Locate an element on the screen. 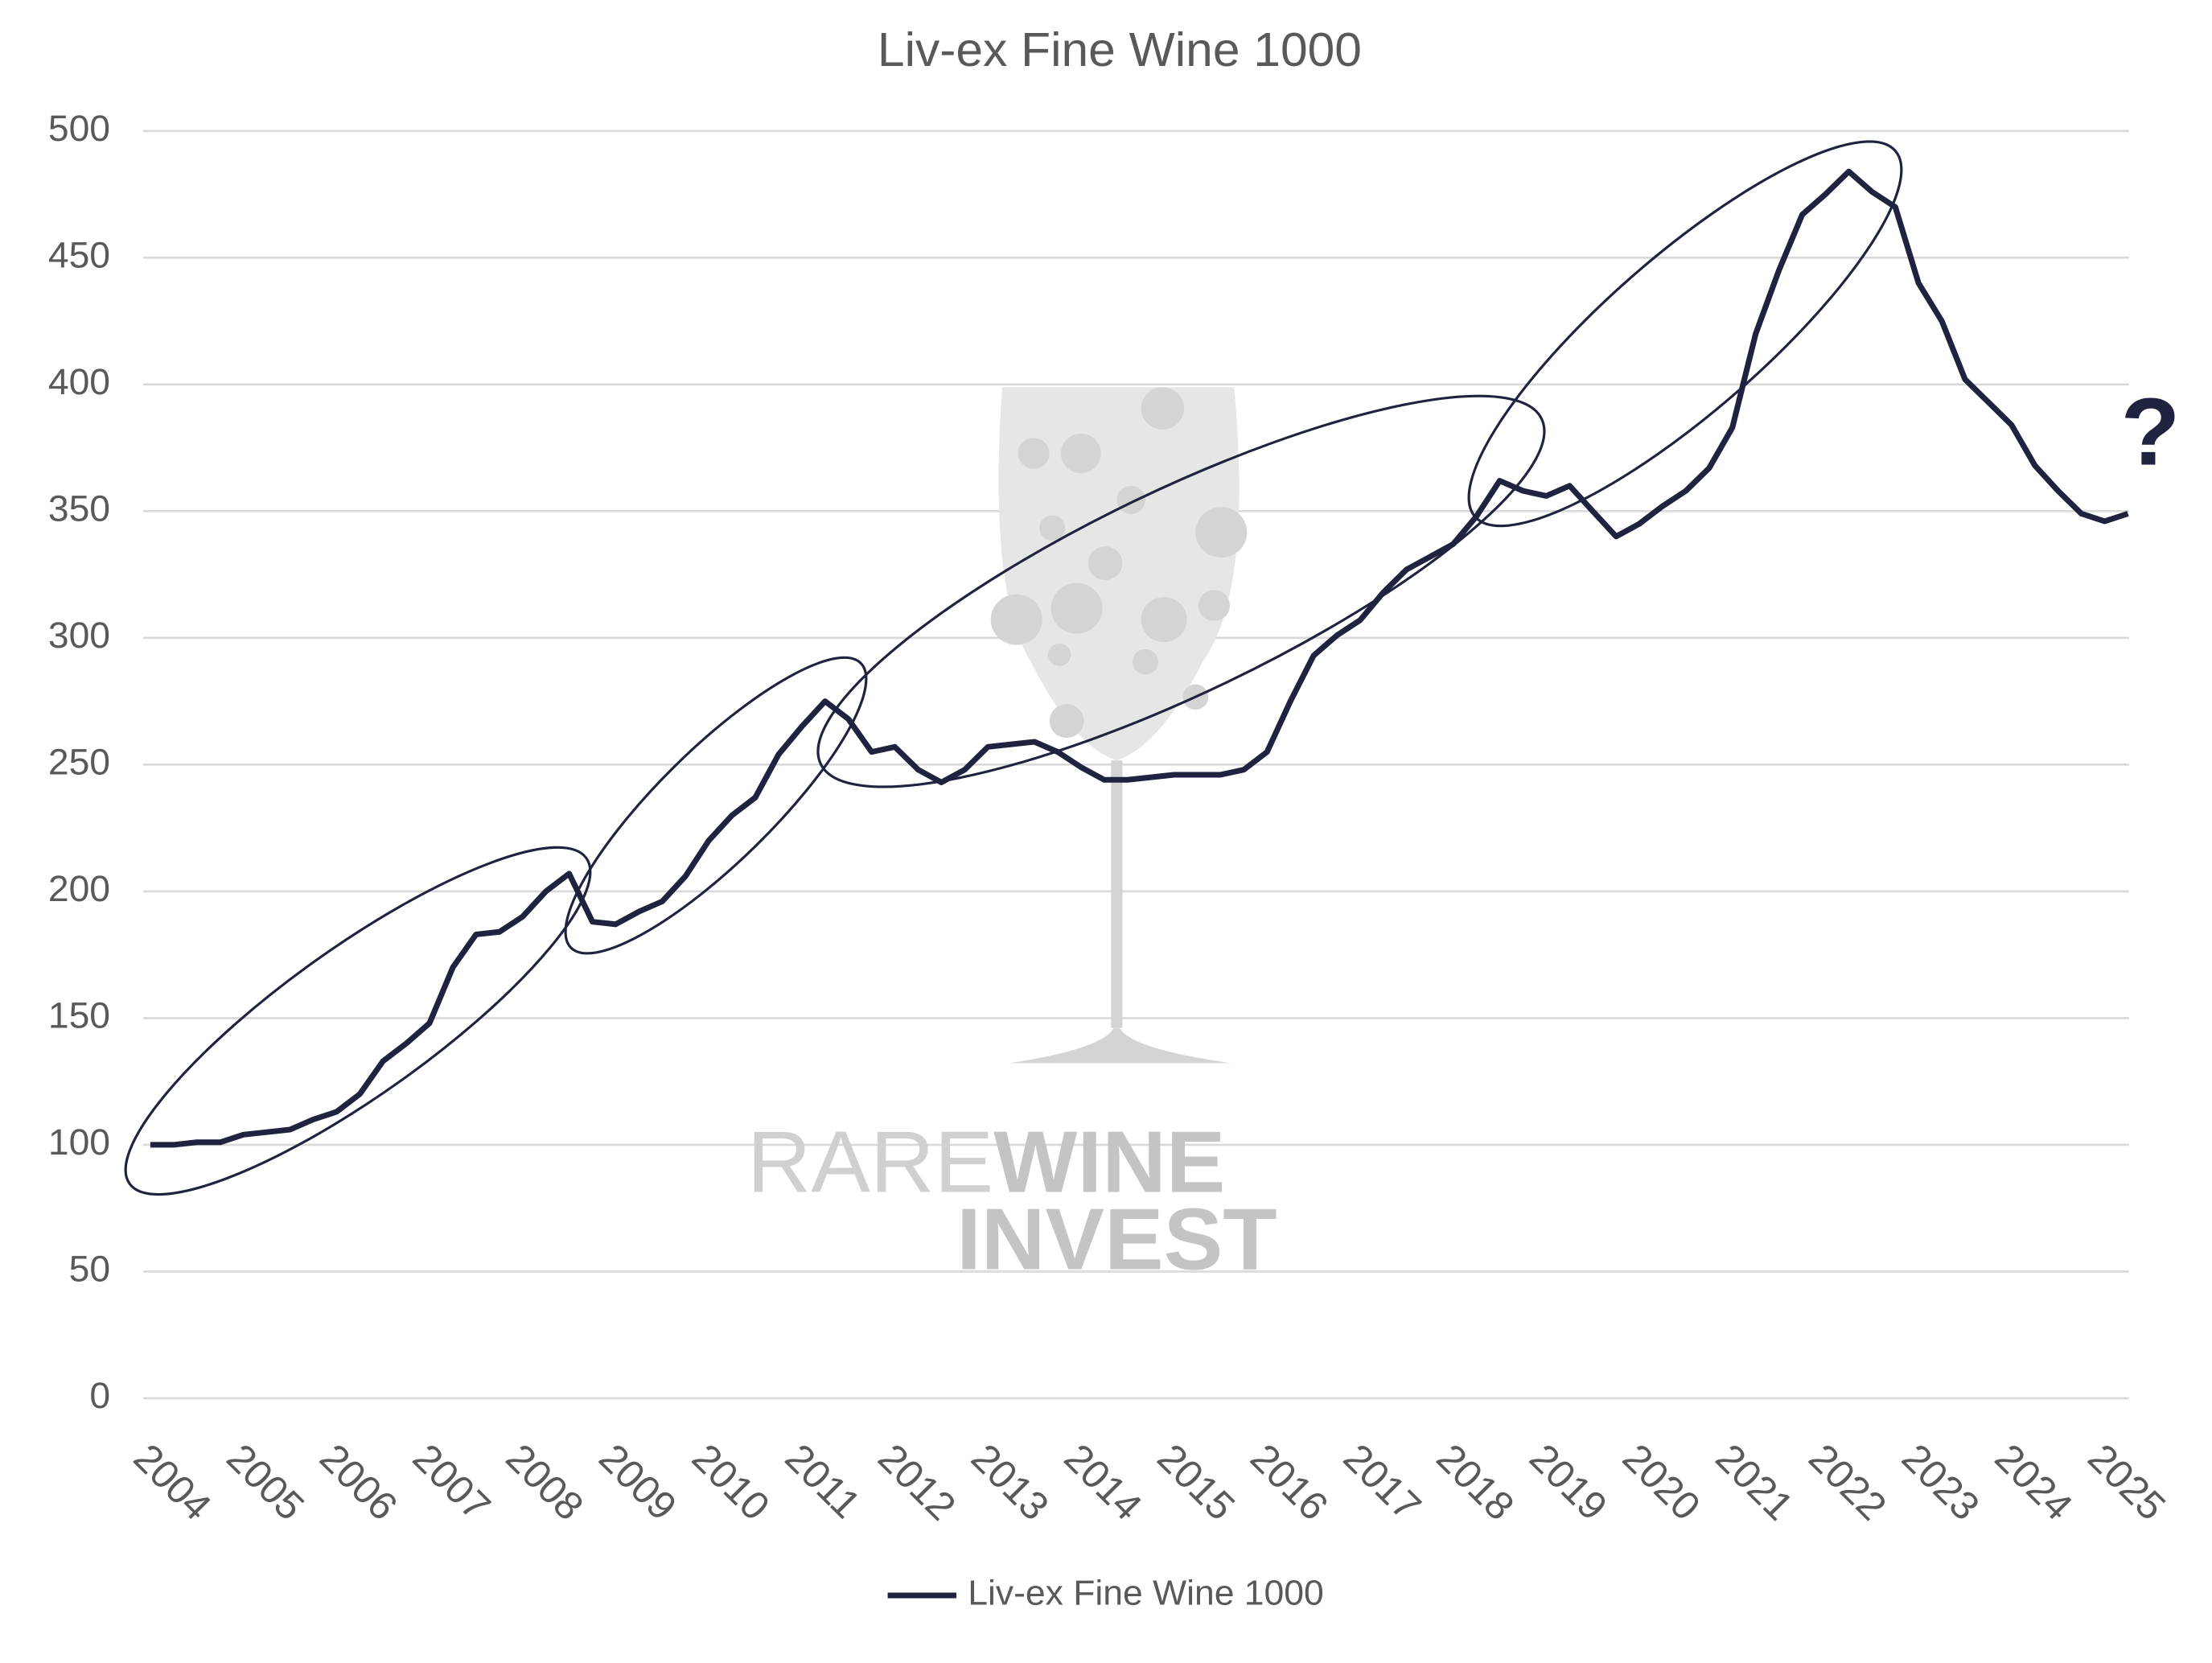  legend-label: Liv-ex Fine Wine 1000 is located at coordinates (1146, 1594).